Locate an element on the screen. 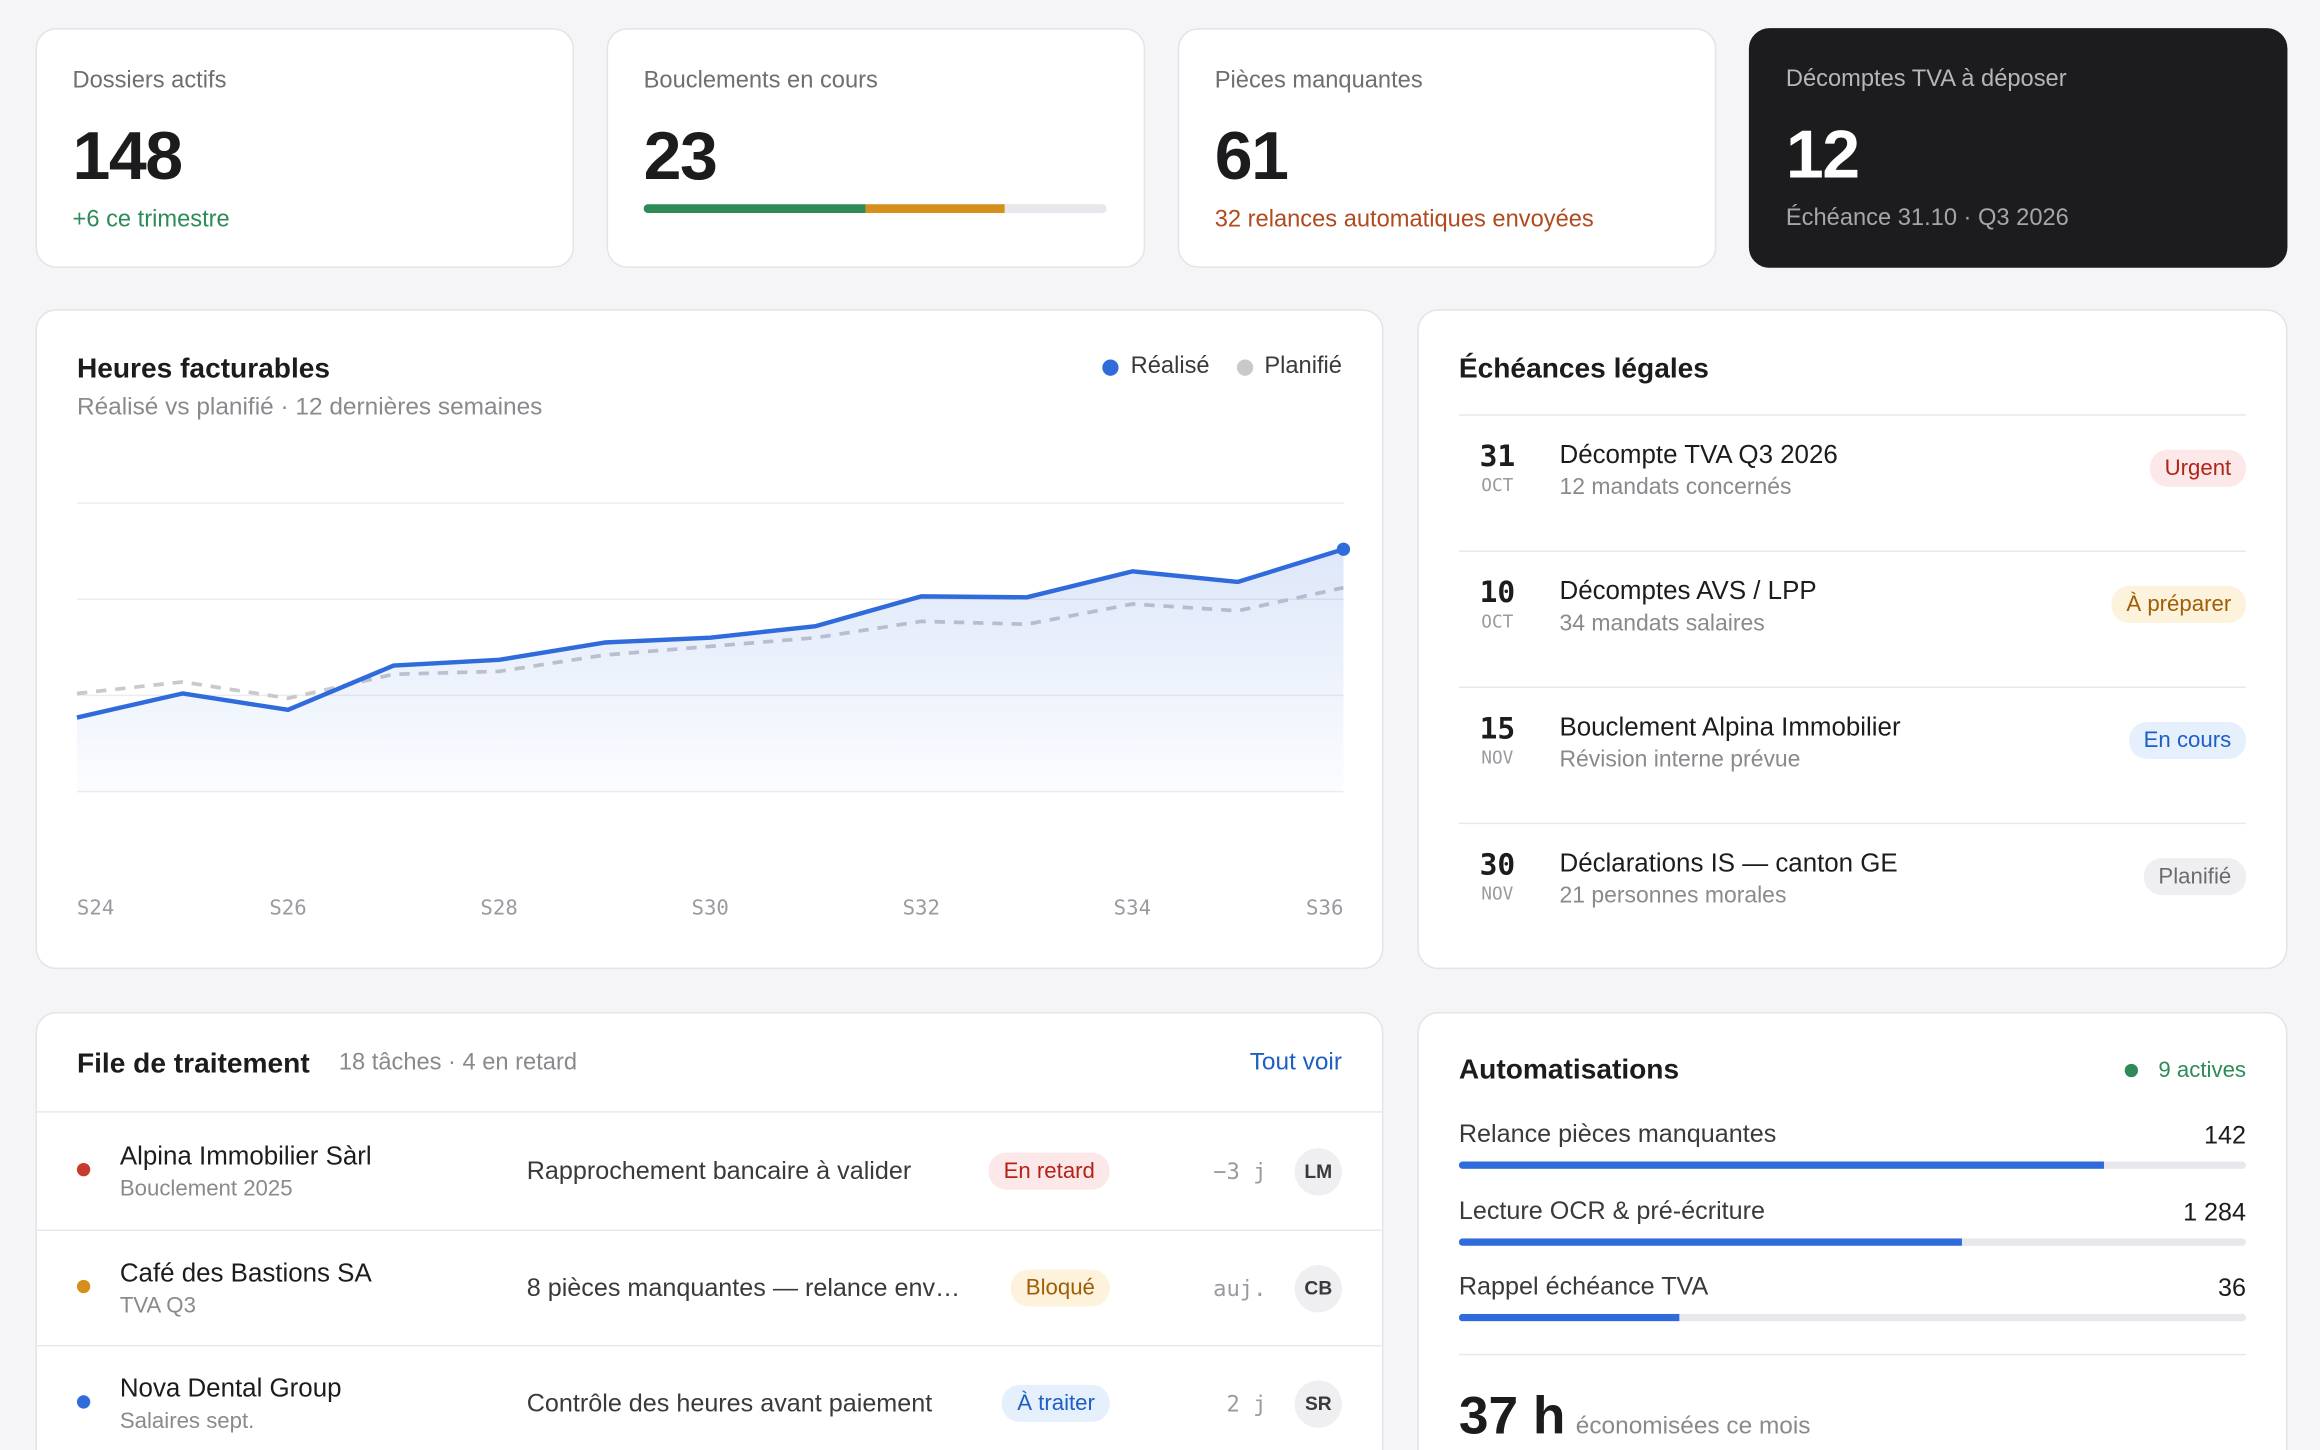 This screenshot has height=1450, width=2320. line is located at coordinates (710, 633).